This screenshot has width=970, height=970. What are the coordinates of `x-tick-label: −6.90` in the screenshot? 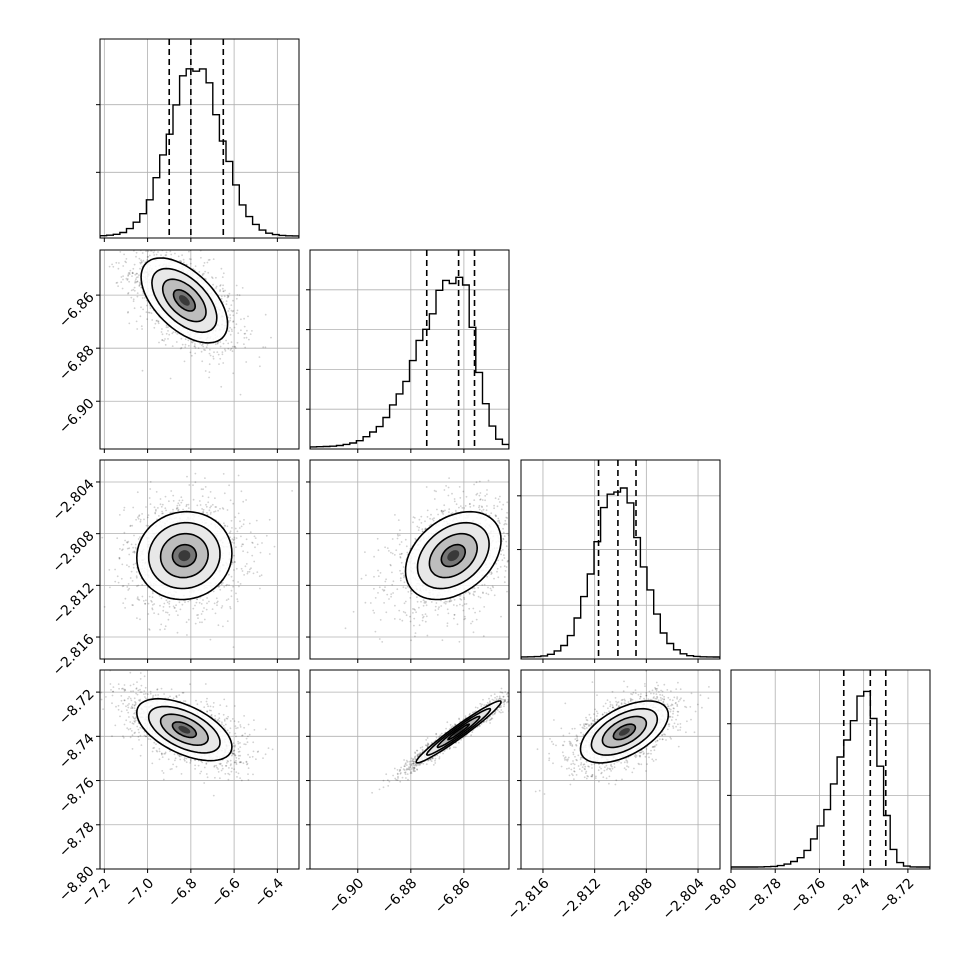 It's located at (347, 896).